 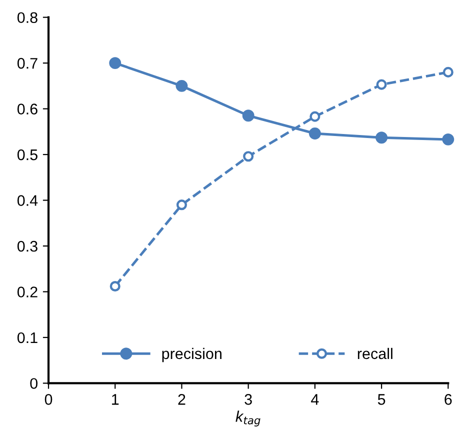 What do you see at coordinates (315, 399) in the screenshot?
I see `x-tick-label: 4` at bounding box center [315, 399].